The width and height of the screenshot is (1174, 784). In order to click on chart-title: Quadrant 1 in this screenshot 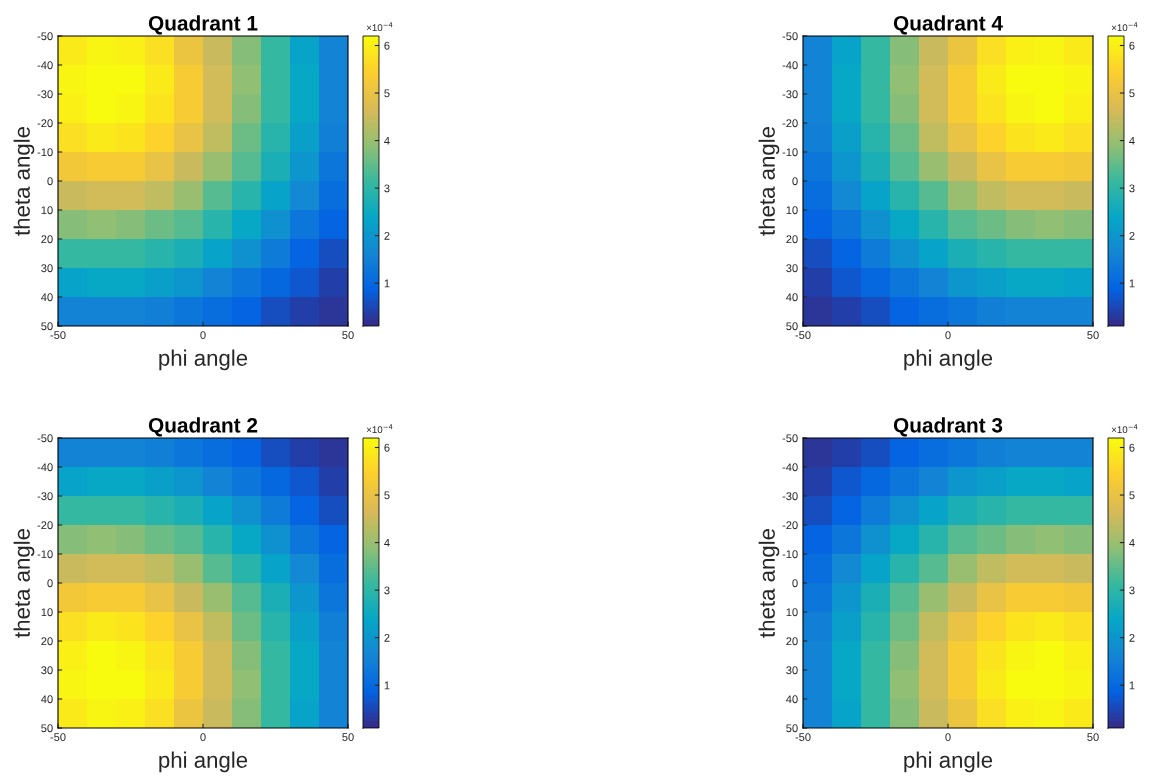, I will do `click(203, 25)`.